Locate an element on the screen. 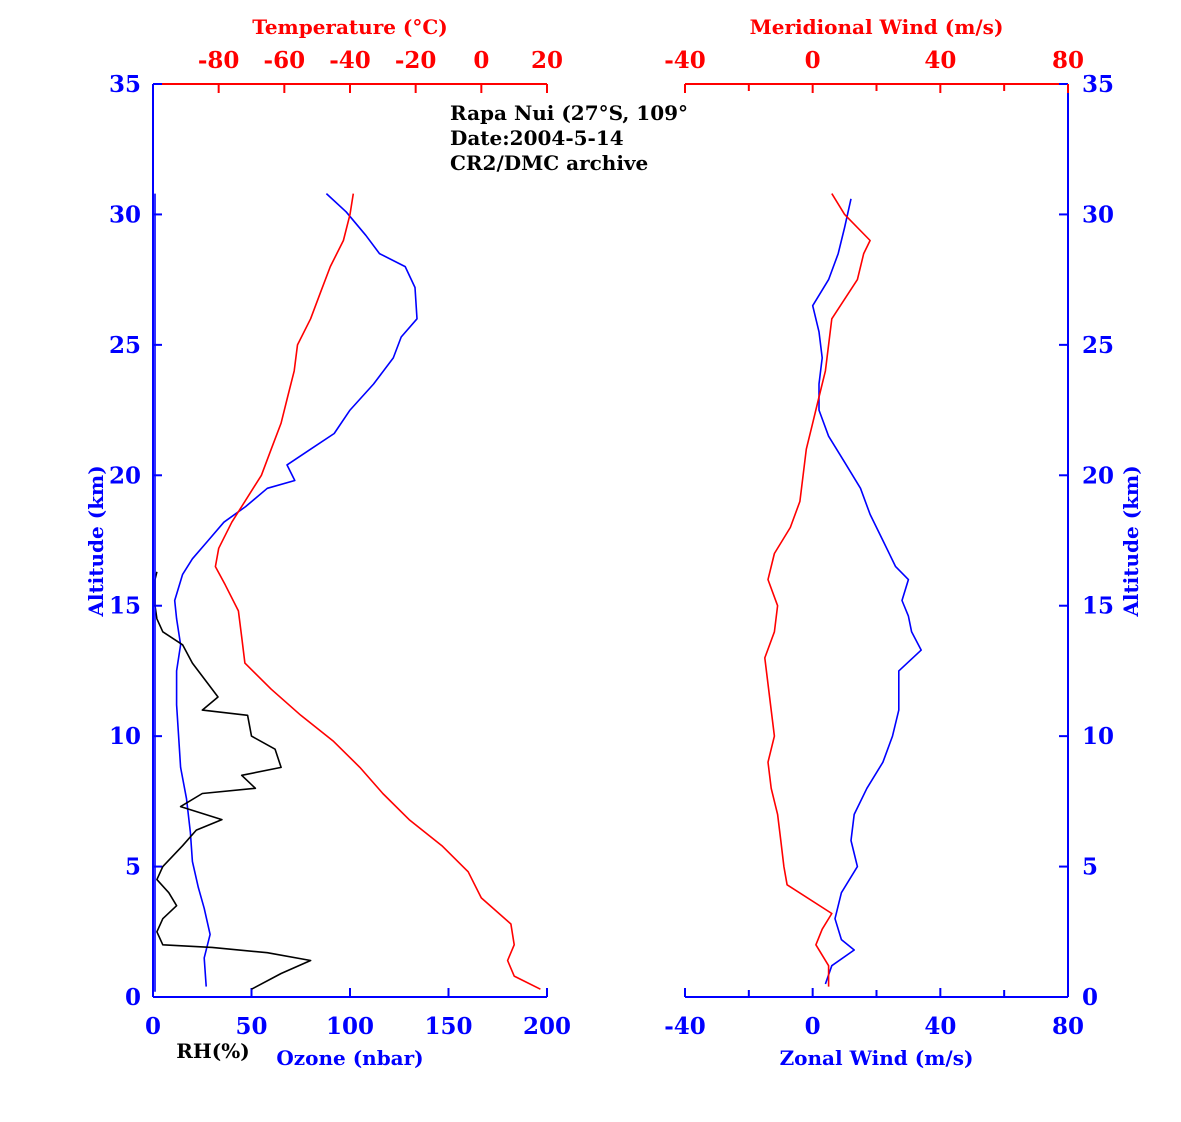  left-y-tick-label: 20 is located at coordinates (125, 475).